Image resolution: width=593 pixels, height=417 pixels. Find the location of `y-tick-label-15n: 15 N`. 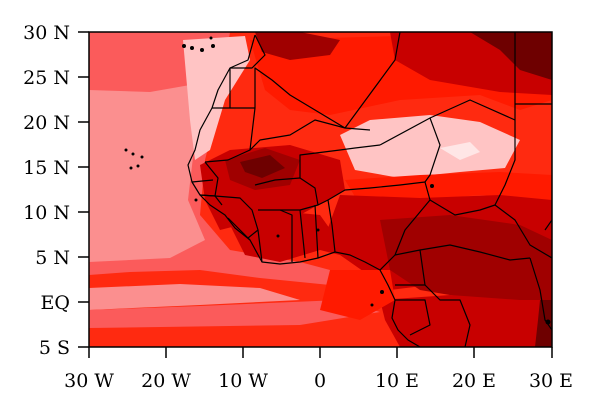

y-tick-label-15n: 15 N is located at coordinates (46, 168).